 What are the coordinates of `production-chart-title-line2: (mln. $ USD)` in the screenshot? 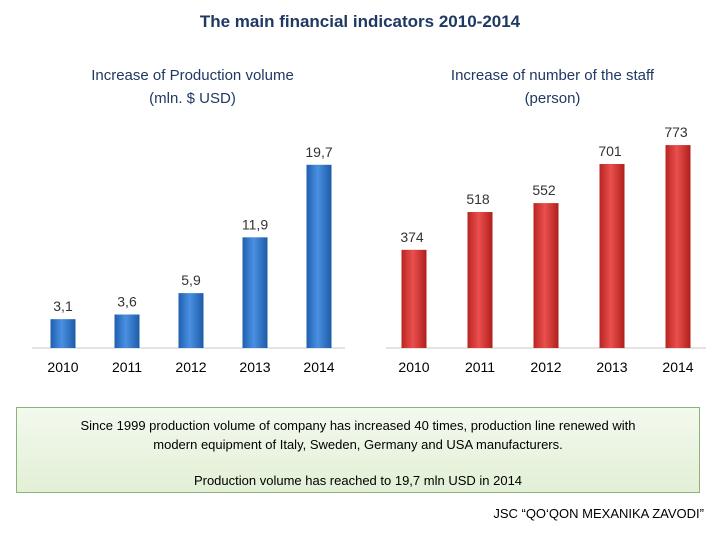 It's located at (192, 98).